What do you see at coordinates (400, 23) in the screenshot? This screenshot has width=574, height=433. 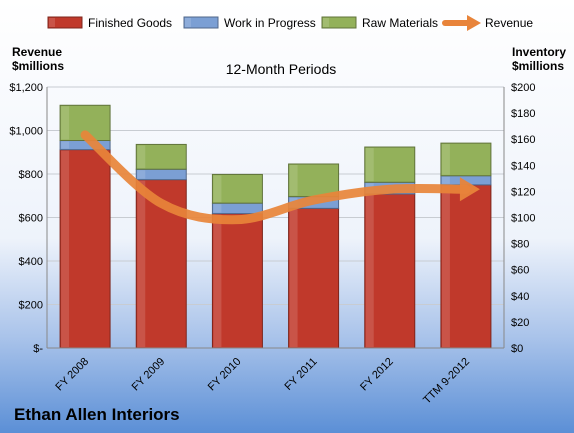 I see `legend-label: Raw Materials` at bounding box center [400, 23].